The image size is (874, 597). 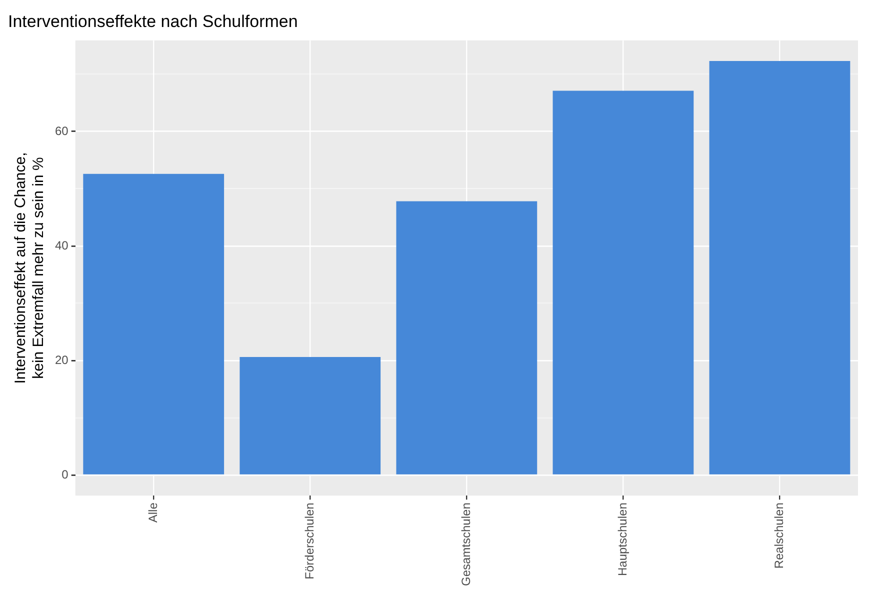 What do you see at coordinates (623, 539) in the screenshot?
I see `x-tick-label: Hauptschulen` at bounding box center [623, 539].